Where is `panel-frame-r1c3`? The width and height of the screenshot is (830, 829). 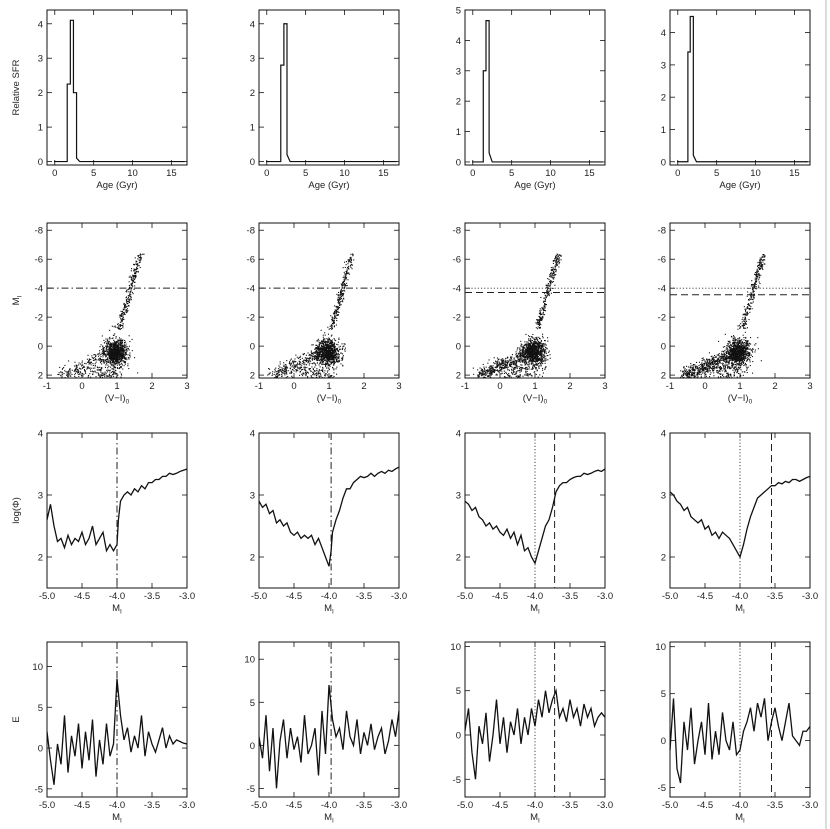 panel-frame-r1c3 is located at coordinates (535, 87).